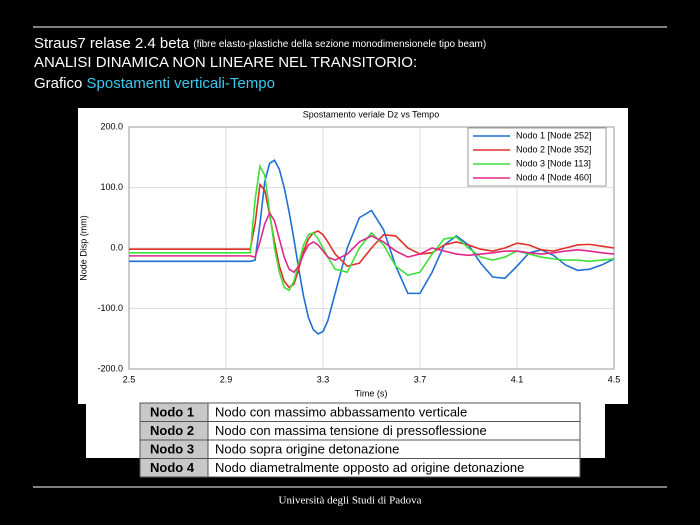  I want to click on row-label: Nodo 2, so click(172, 430).